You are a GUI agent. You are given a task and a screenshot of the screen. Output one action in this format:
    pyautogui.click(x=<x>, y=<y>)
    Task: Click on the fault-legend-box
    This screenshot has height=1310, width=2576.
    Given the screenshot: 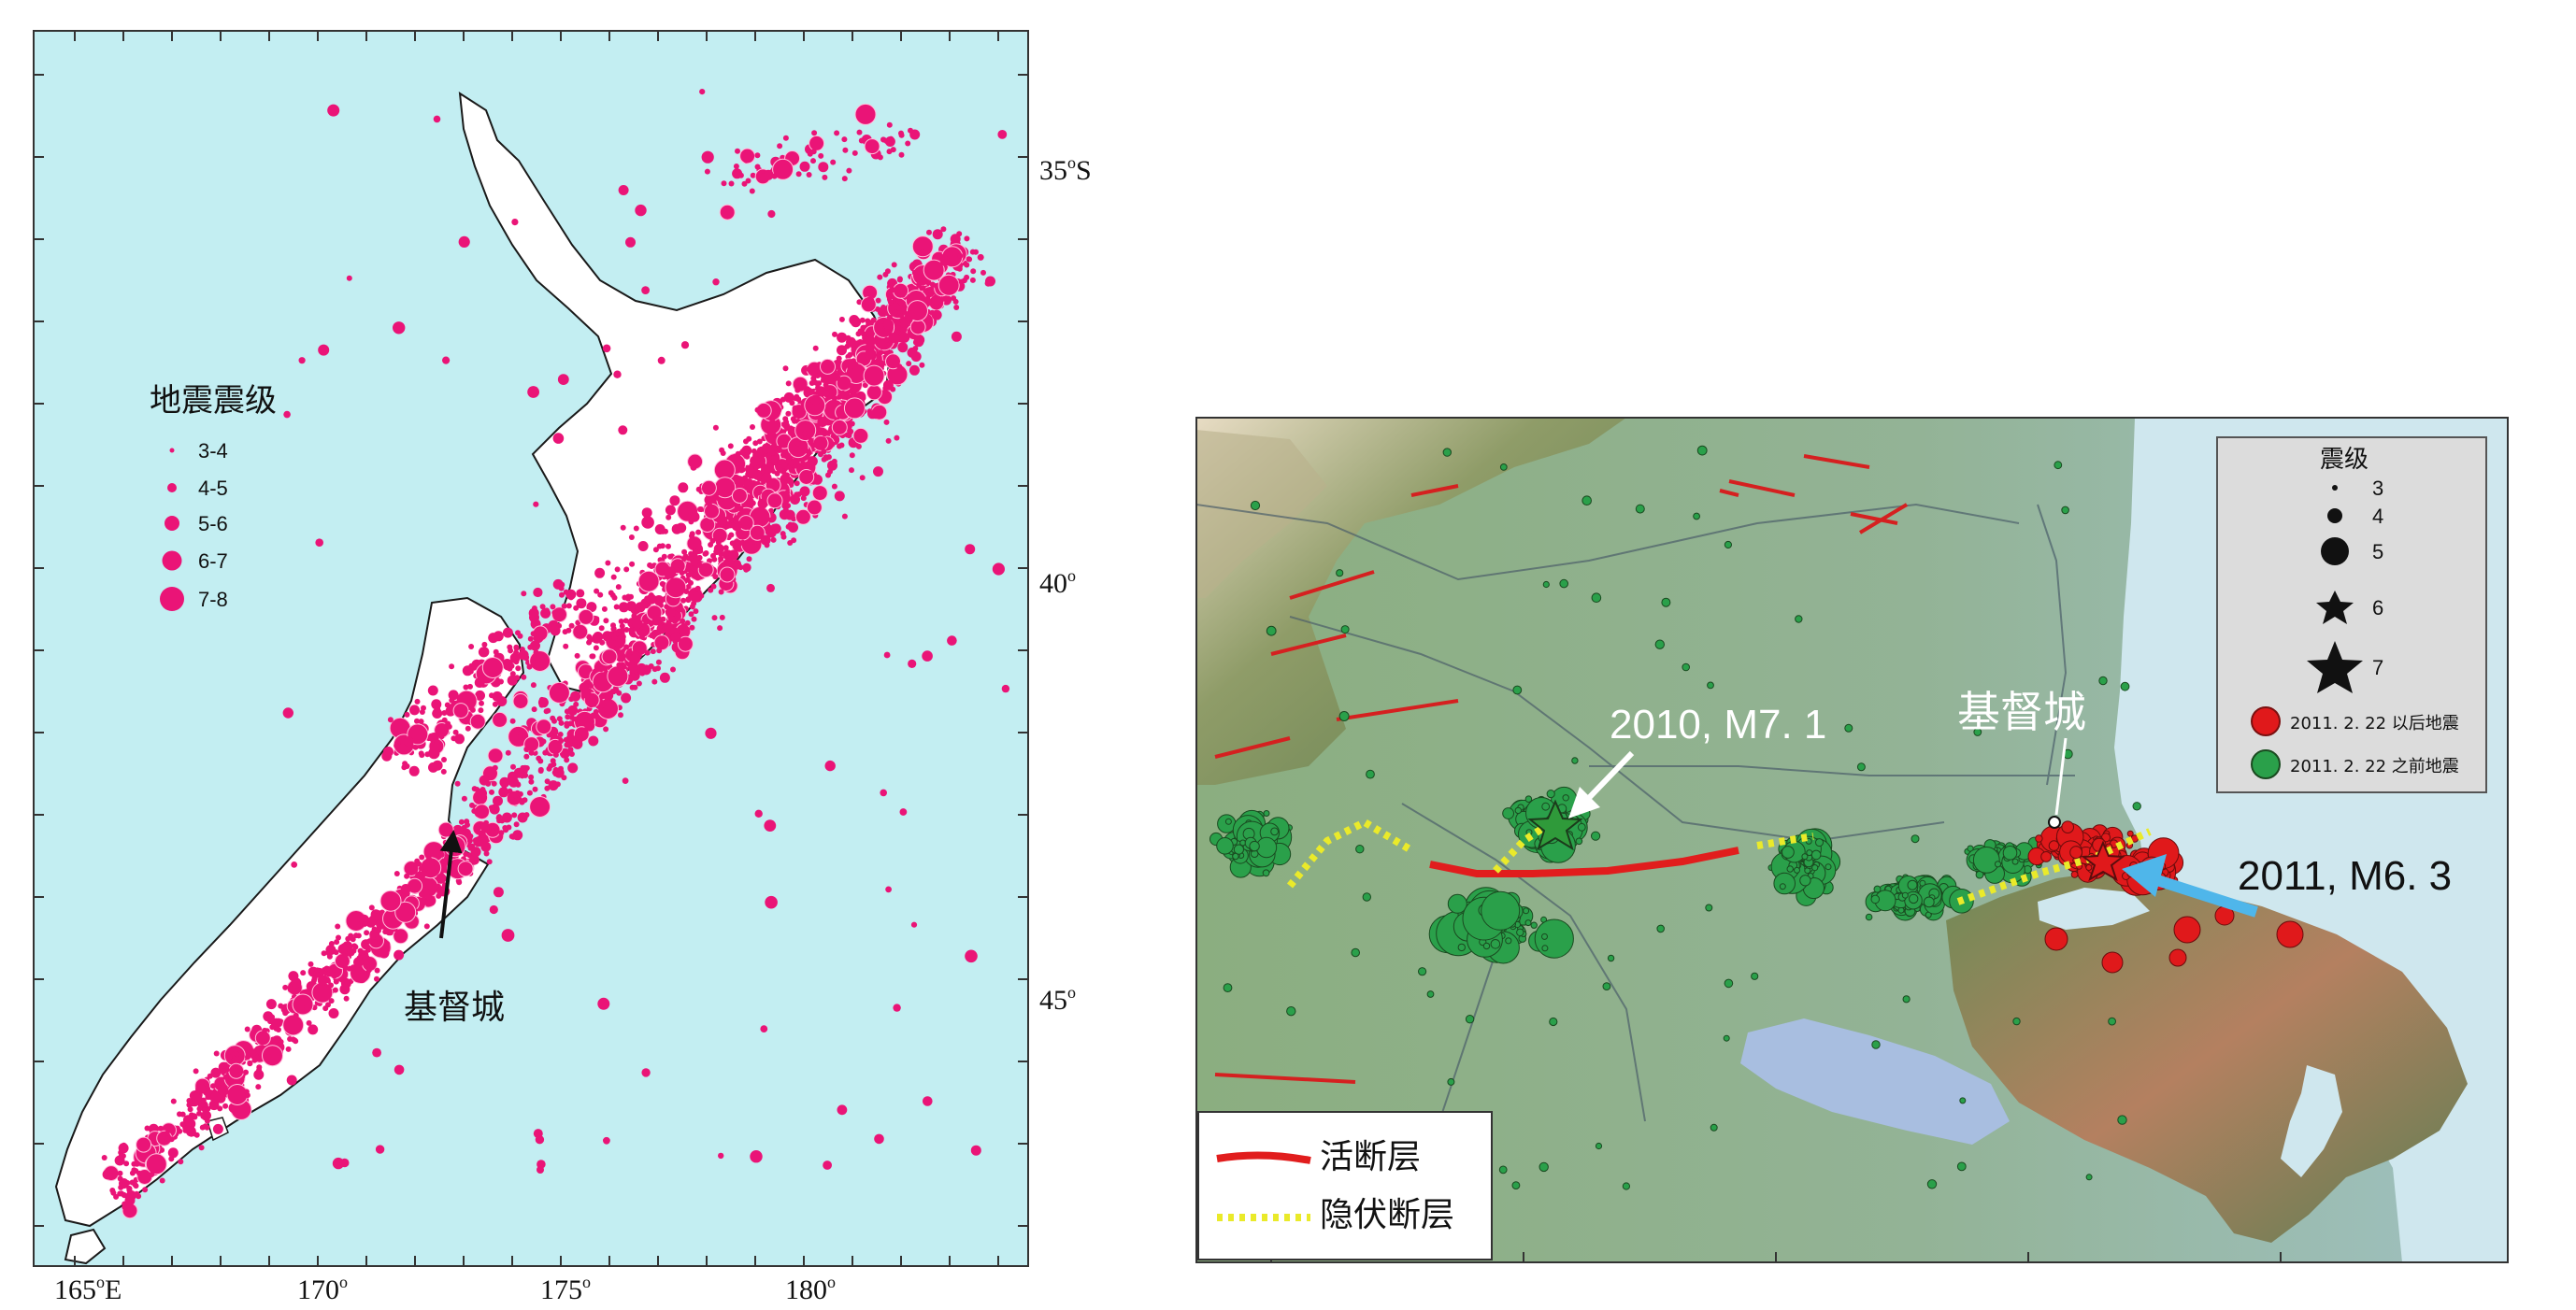 What is the action you would take?
    pyautogui.click(x=1345, y=1185)
    